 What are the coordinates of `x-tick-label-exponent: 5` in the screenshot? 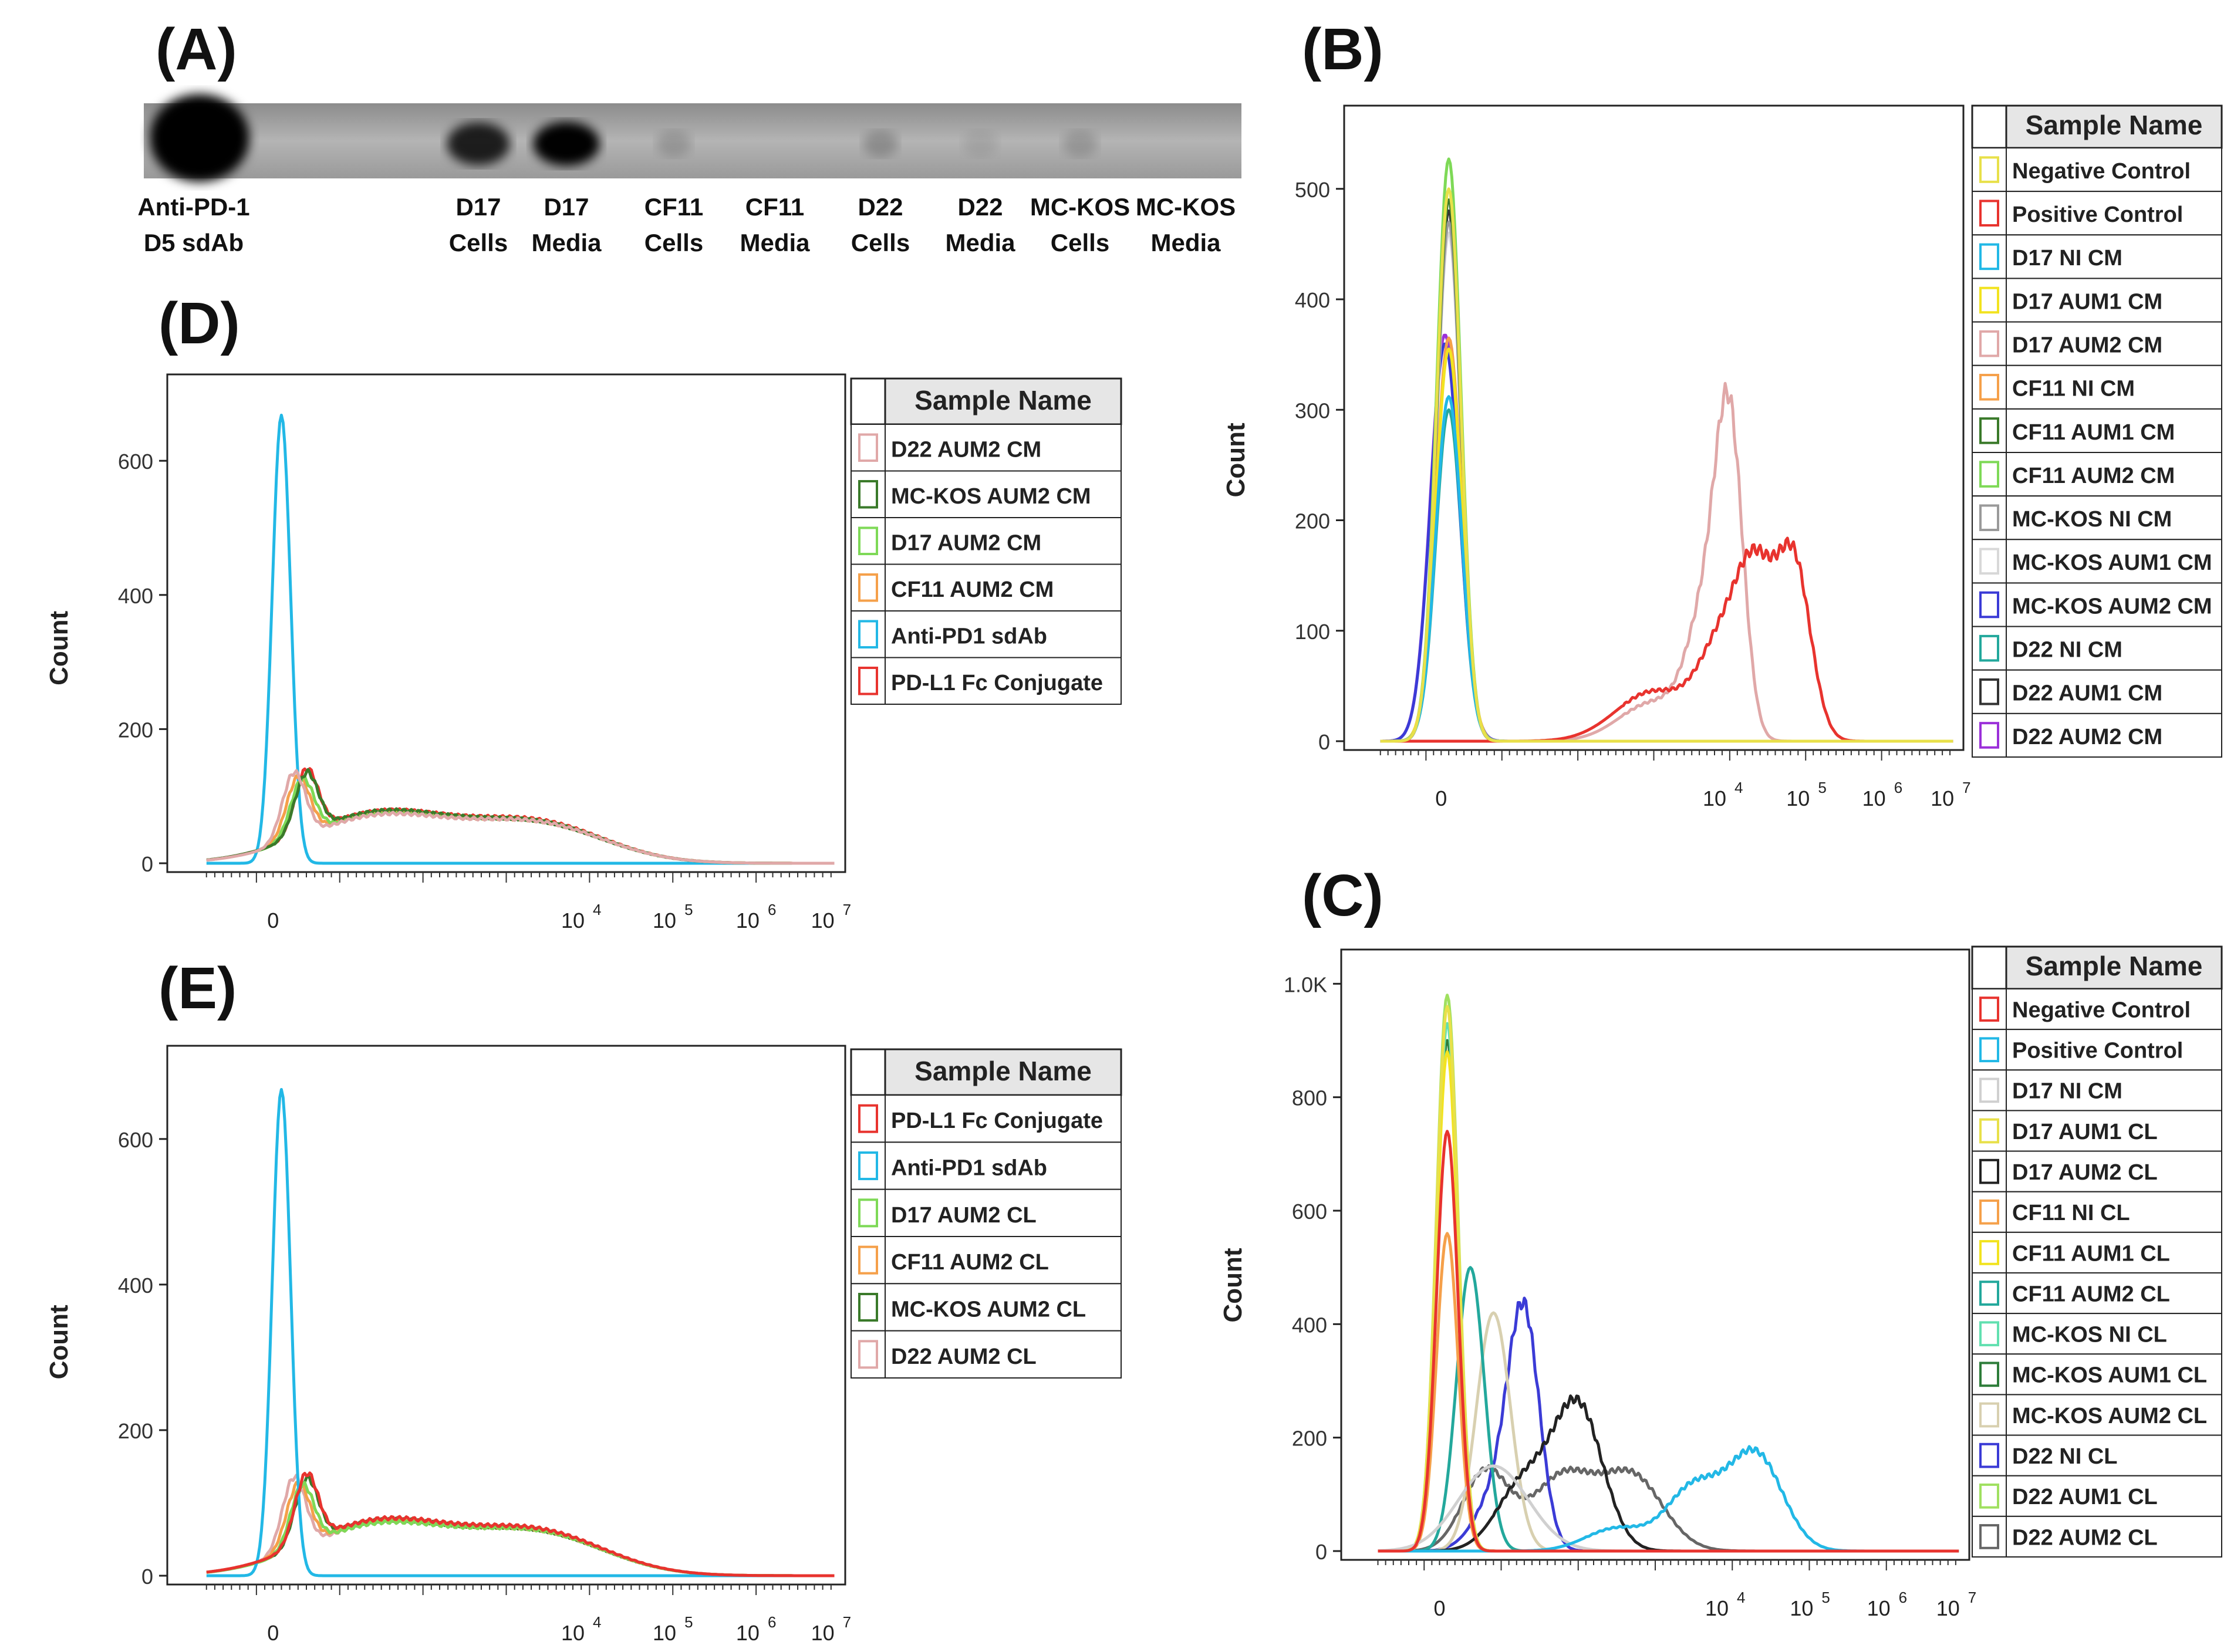 It's located at (1822, 787).